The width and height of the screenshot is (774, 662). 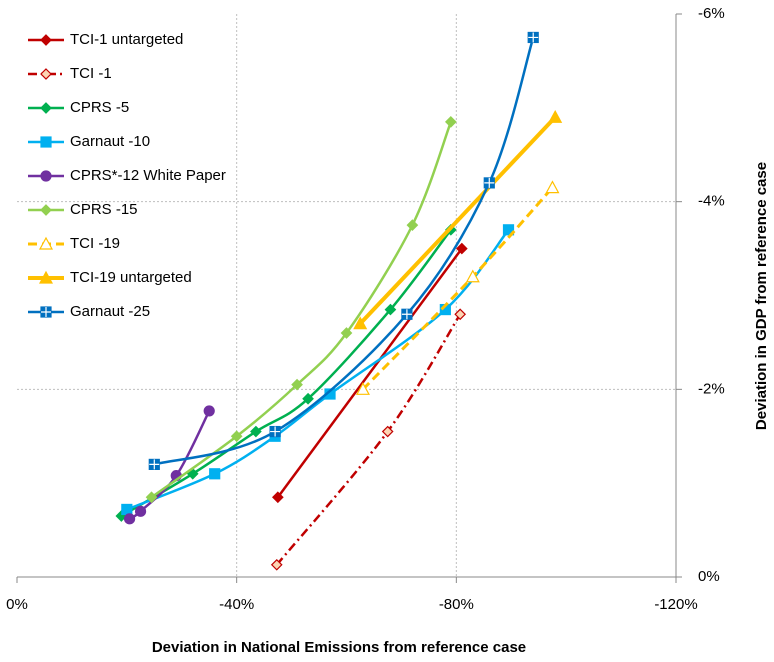 What do you see at coordinates (148, 175) in the screenshot?
I see `legend-label: CPRS*-12 White Paper` at bounding box center [148, 175].